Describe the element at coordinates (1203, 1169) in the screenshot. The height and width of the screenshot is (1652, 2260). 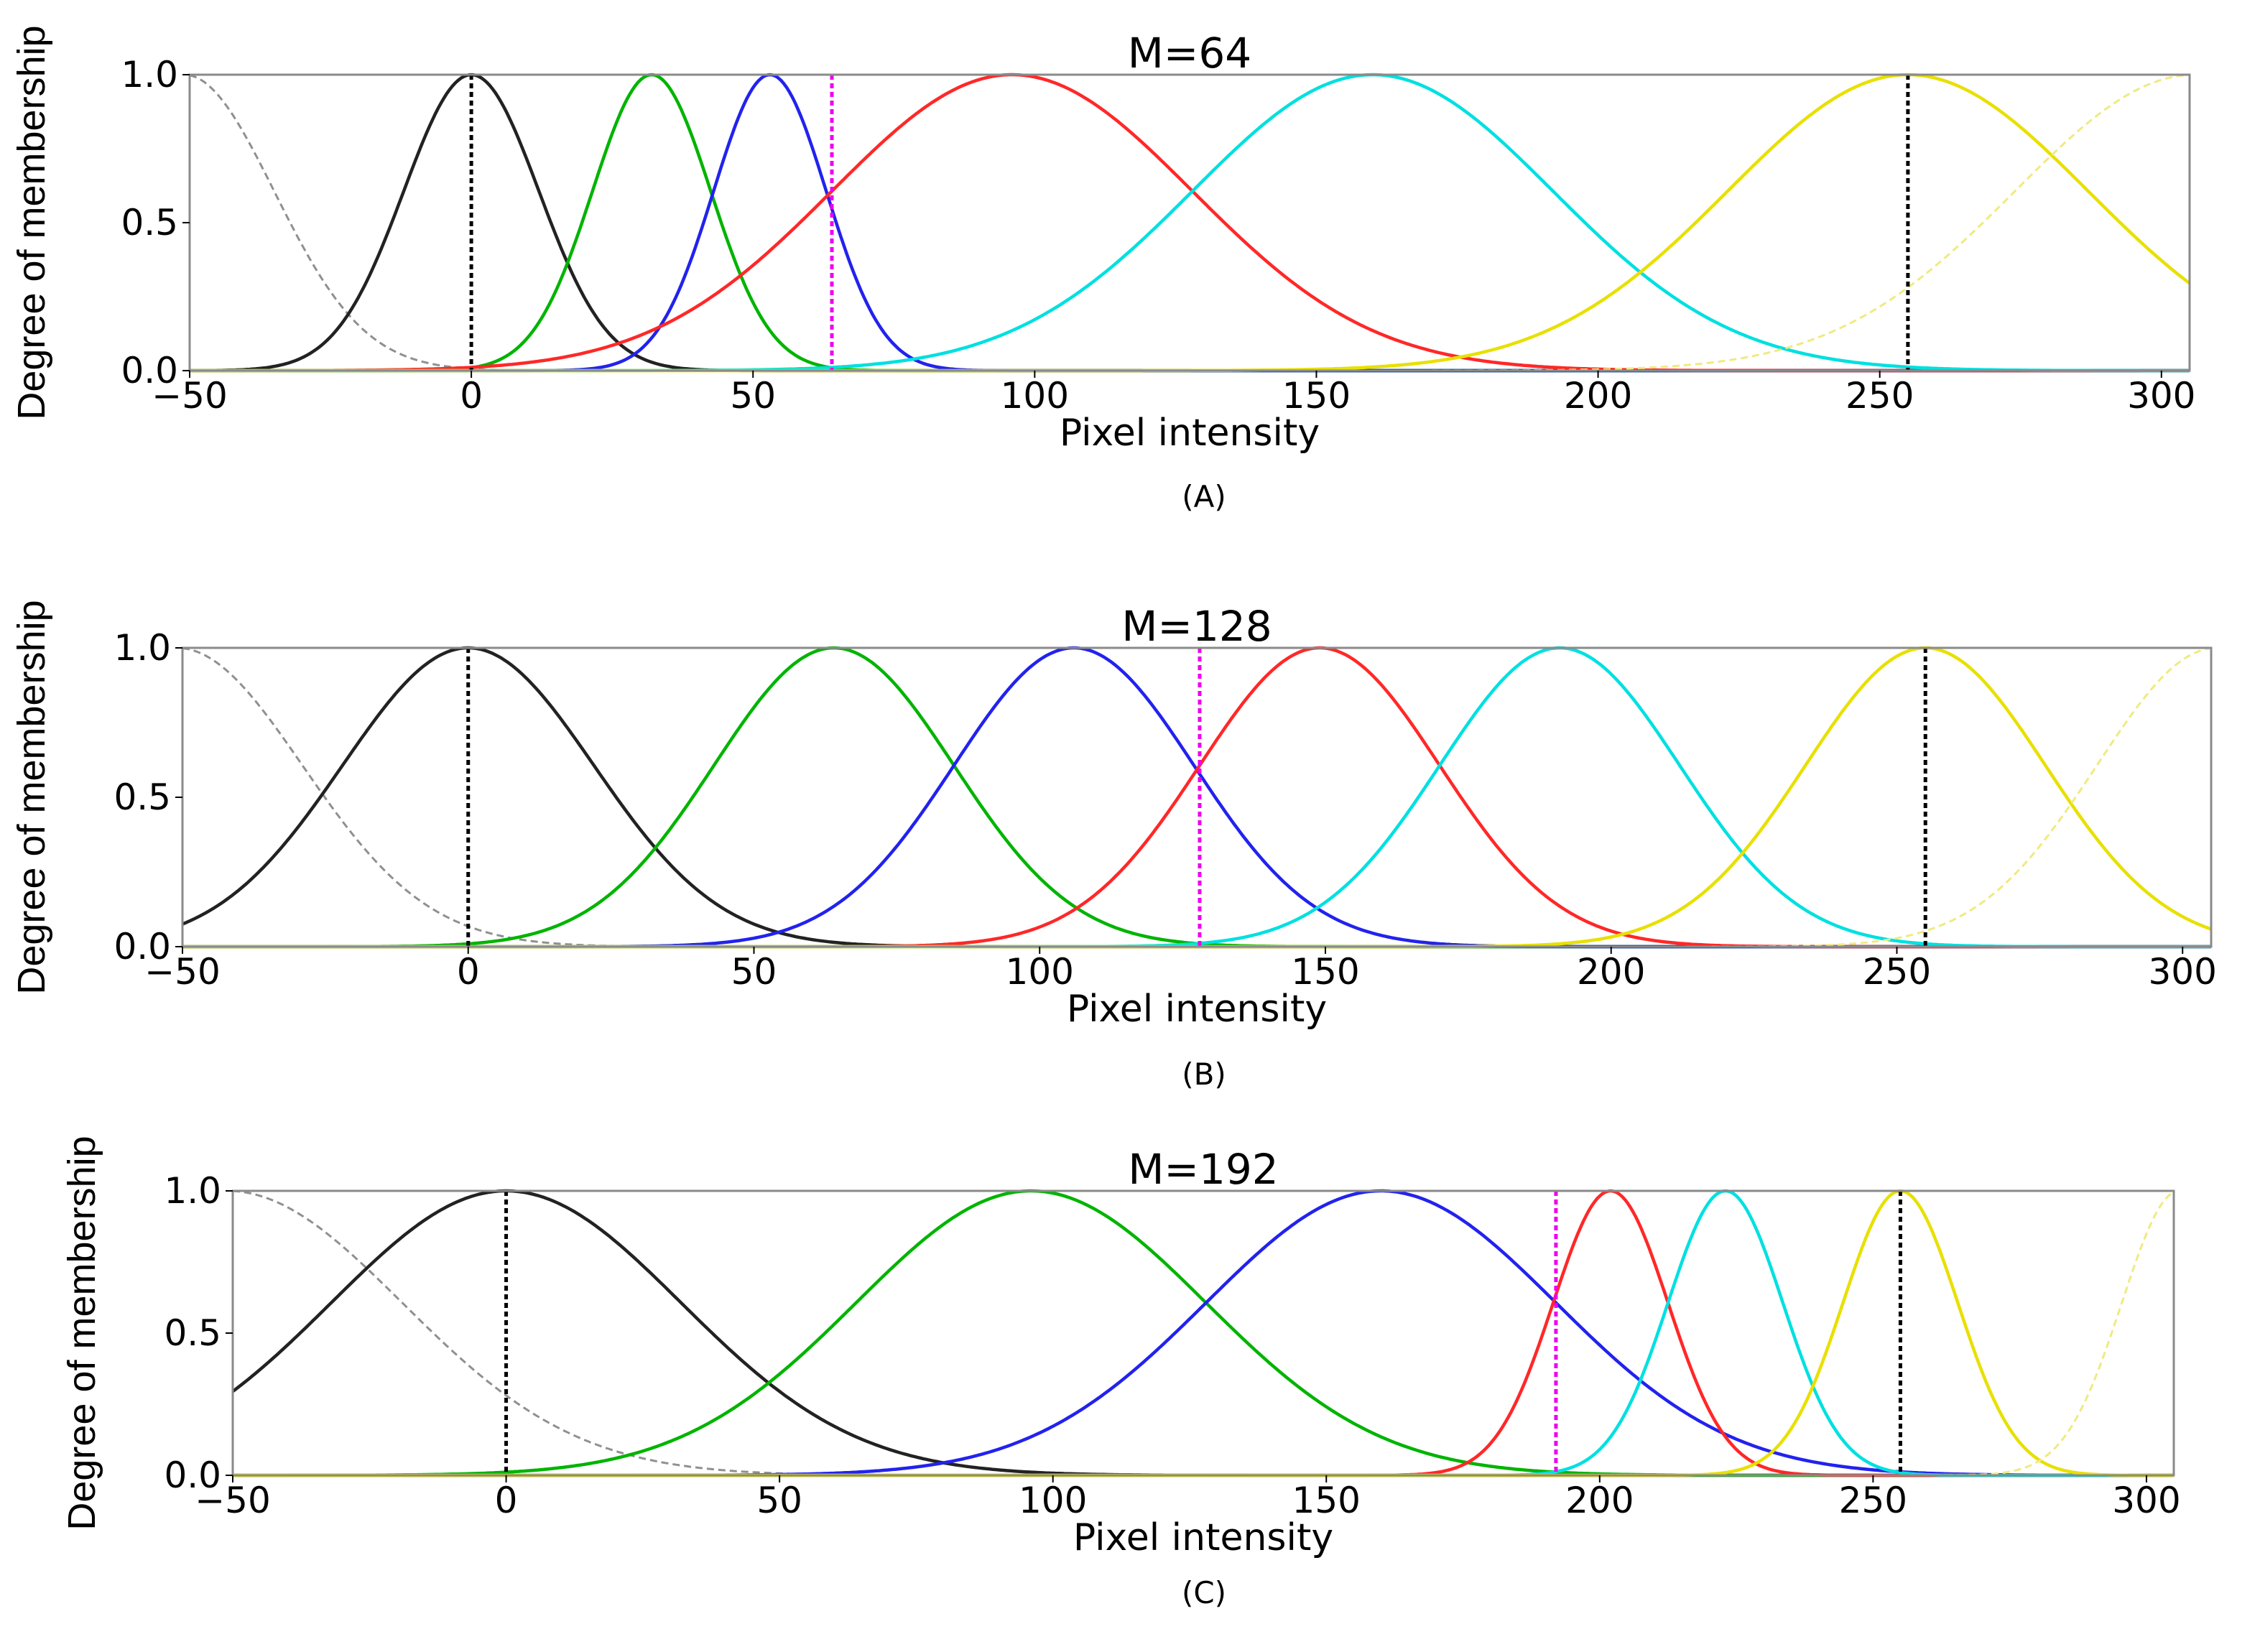
I see `panel-title: M=192` at that location.